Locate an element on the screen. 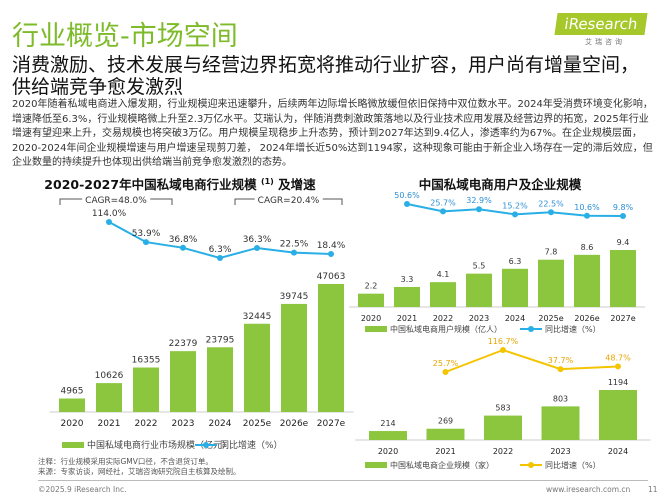  growth-label: 9.8% is located at coordinates (623, 207).